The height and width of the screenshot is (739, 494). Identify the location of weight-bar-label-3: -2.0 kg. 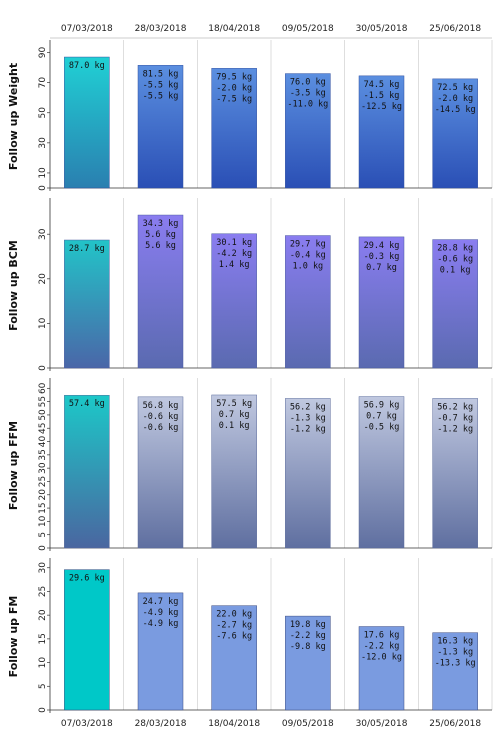
(234, 88).